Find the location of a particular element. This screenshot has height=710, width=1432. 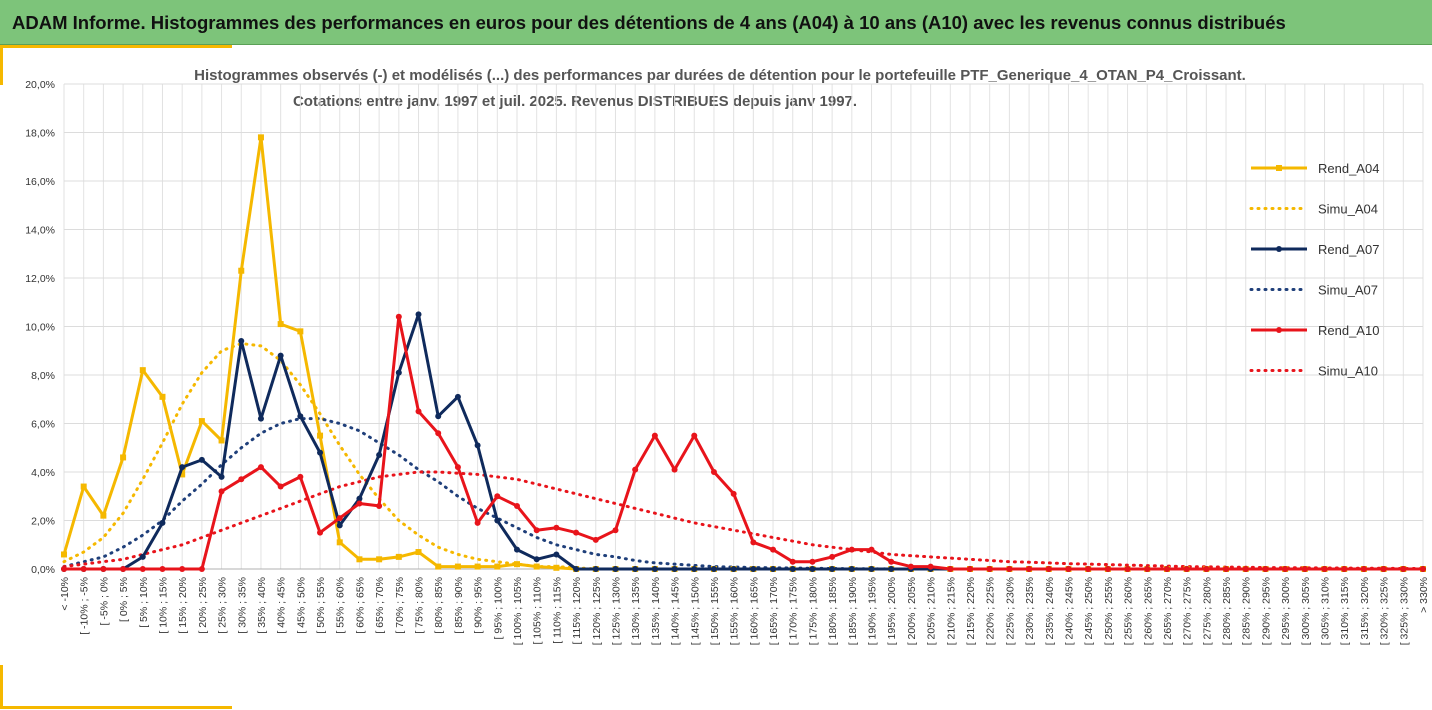

x-tick-label: [ 60% ; 65% is located at coordinates (360, 605).